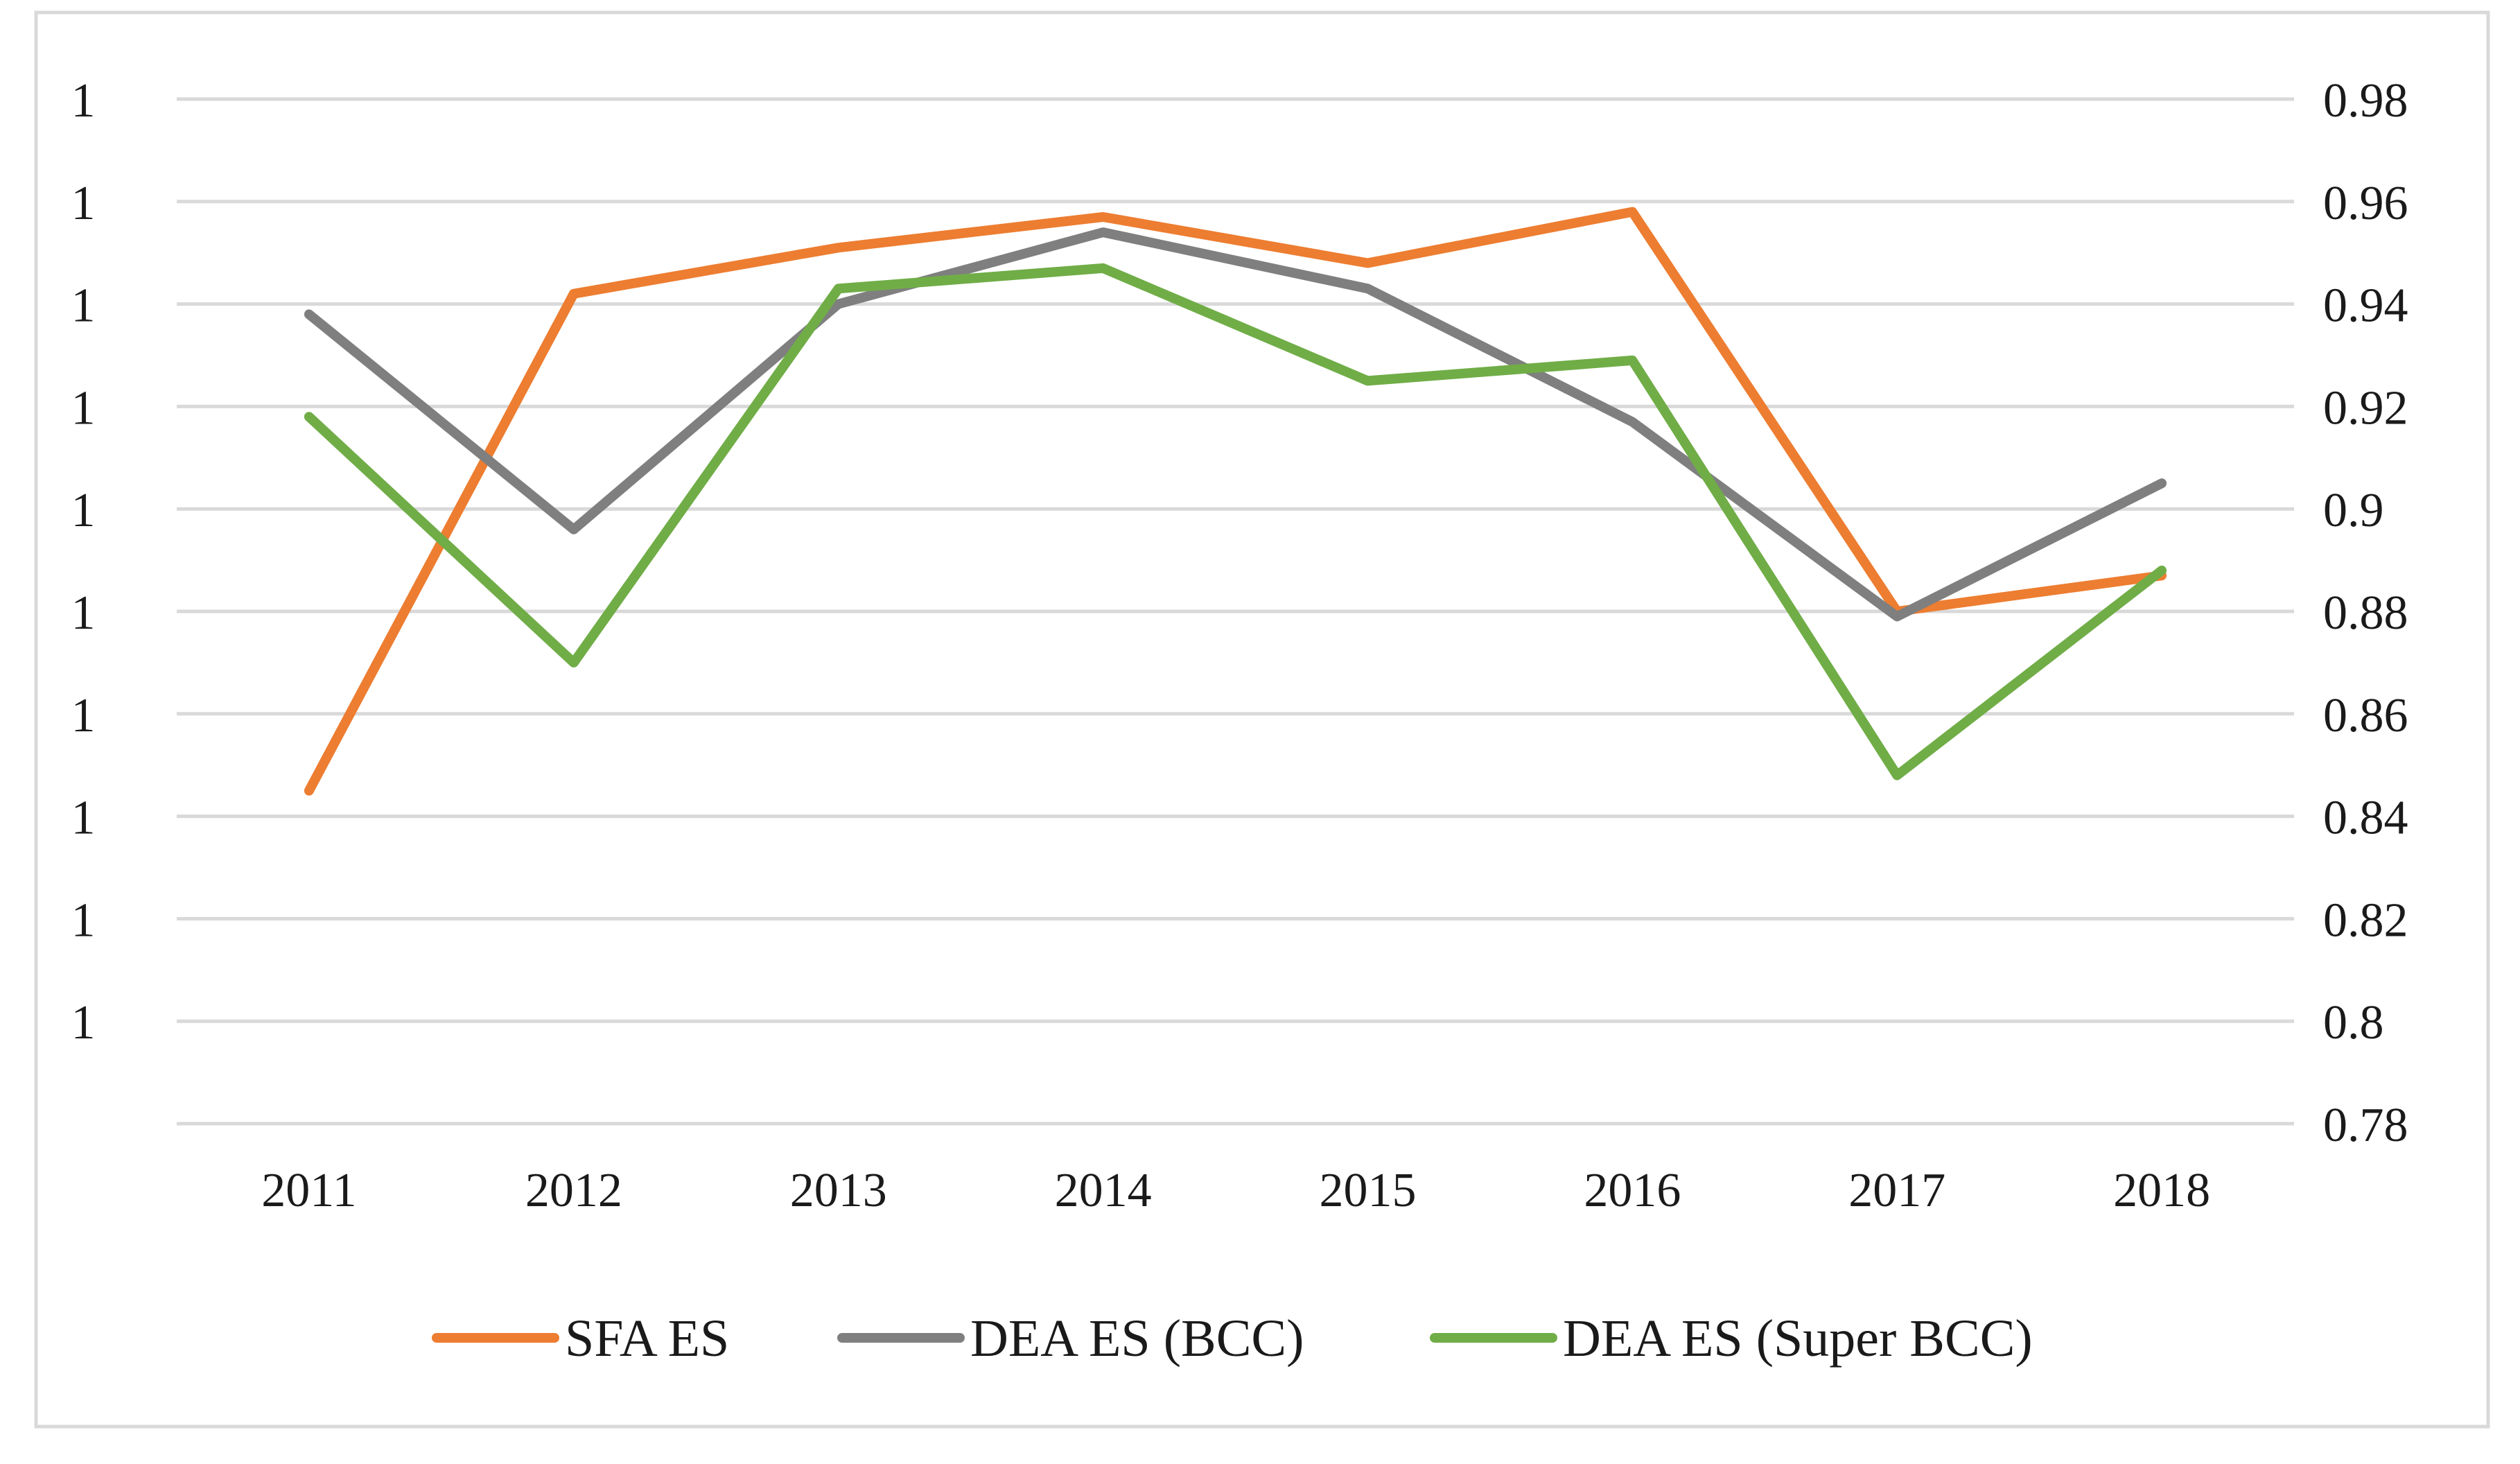 The image size is (2520, 1464). Describe the element at coordinates (308, 1190) in the screenshot. I see `x-axis-tick-label: 2011` at that location.